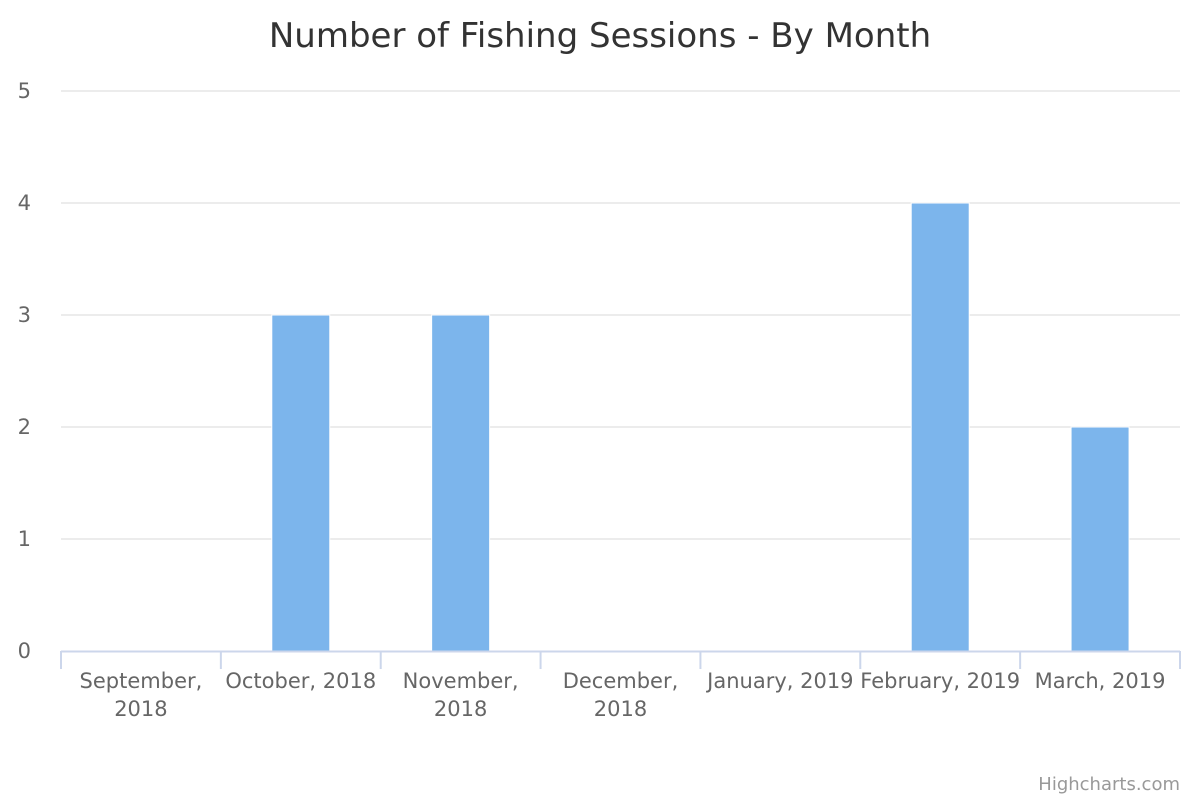 The height and width of the screenshot is (800, 1200). Describe the element at coordinates (24, 91) in the screenshot. I see `y-tick-label: 5` at that location.